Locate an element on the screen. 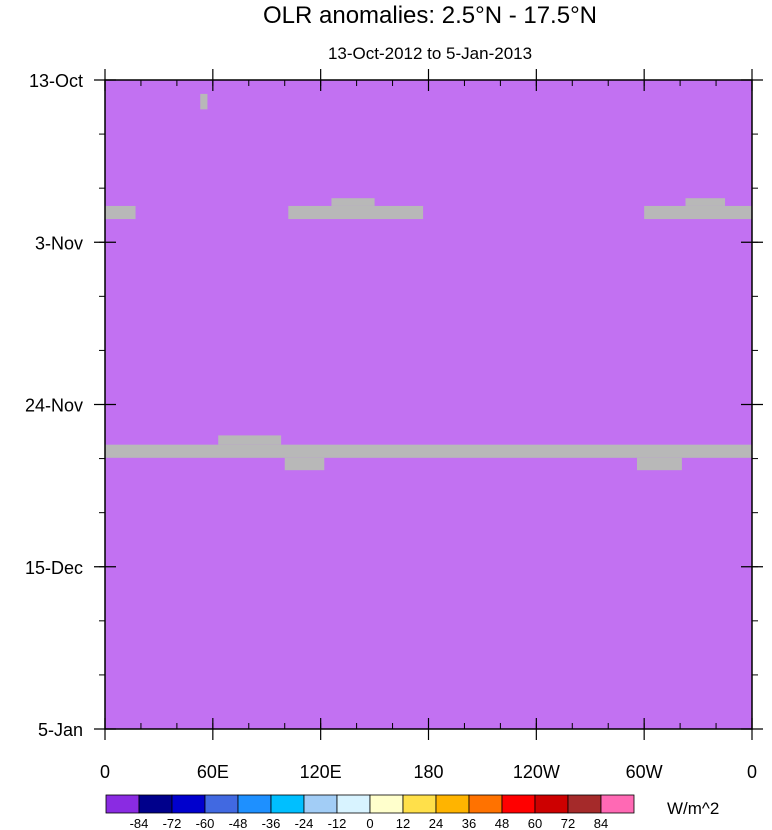  colorbar-label: 84 is located at coordinates (601, 823).